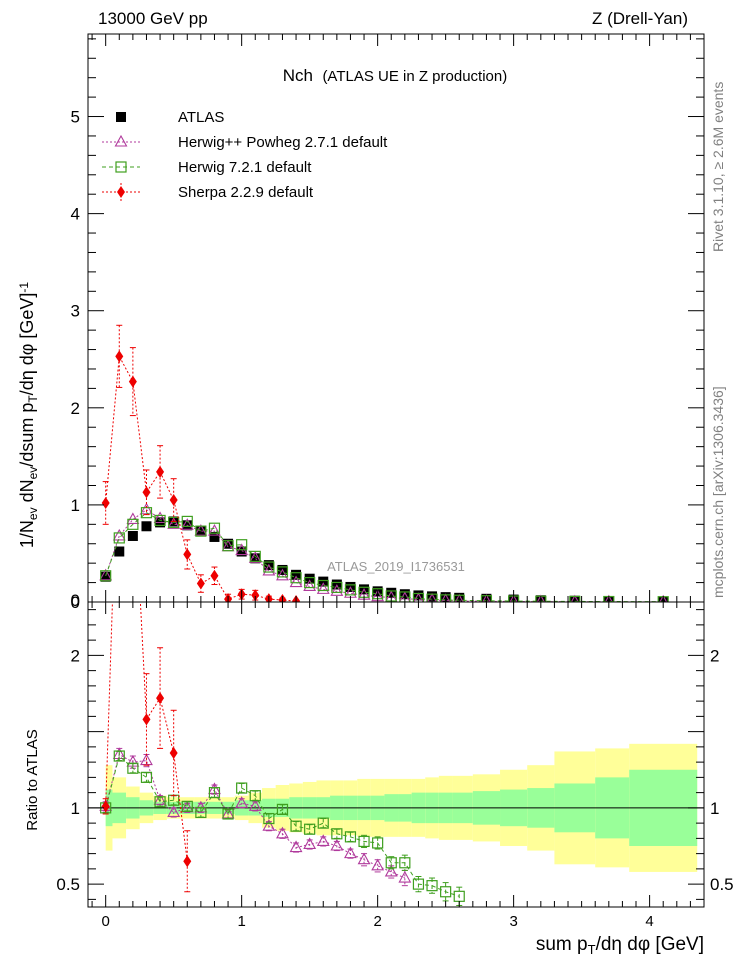 Image resolution: width=746 pixels, height=972 pixels. Describe the element at coordinates (106, 921) in the screenshot. I see `x-tick-label: 0` at that location.